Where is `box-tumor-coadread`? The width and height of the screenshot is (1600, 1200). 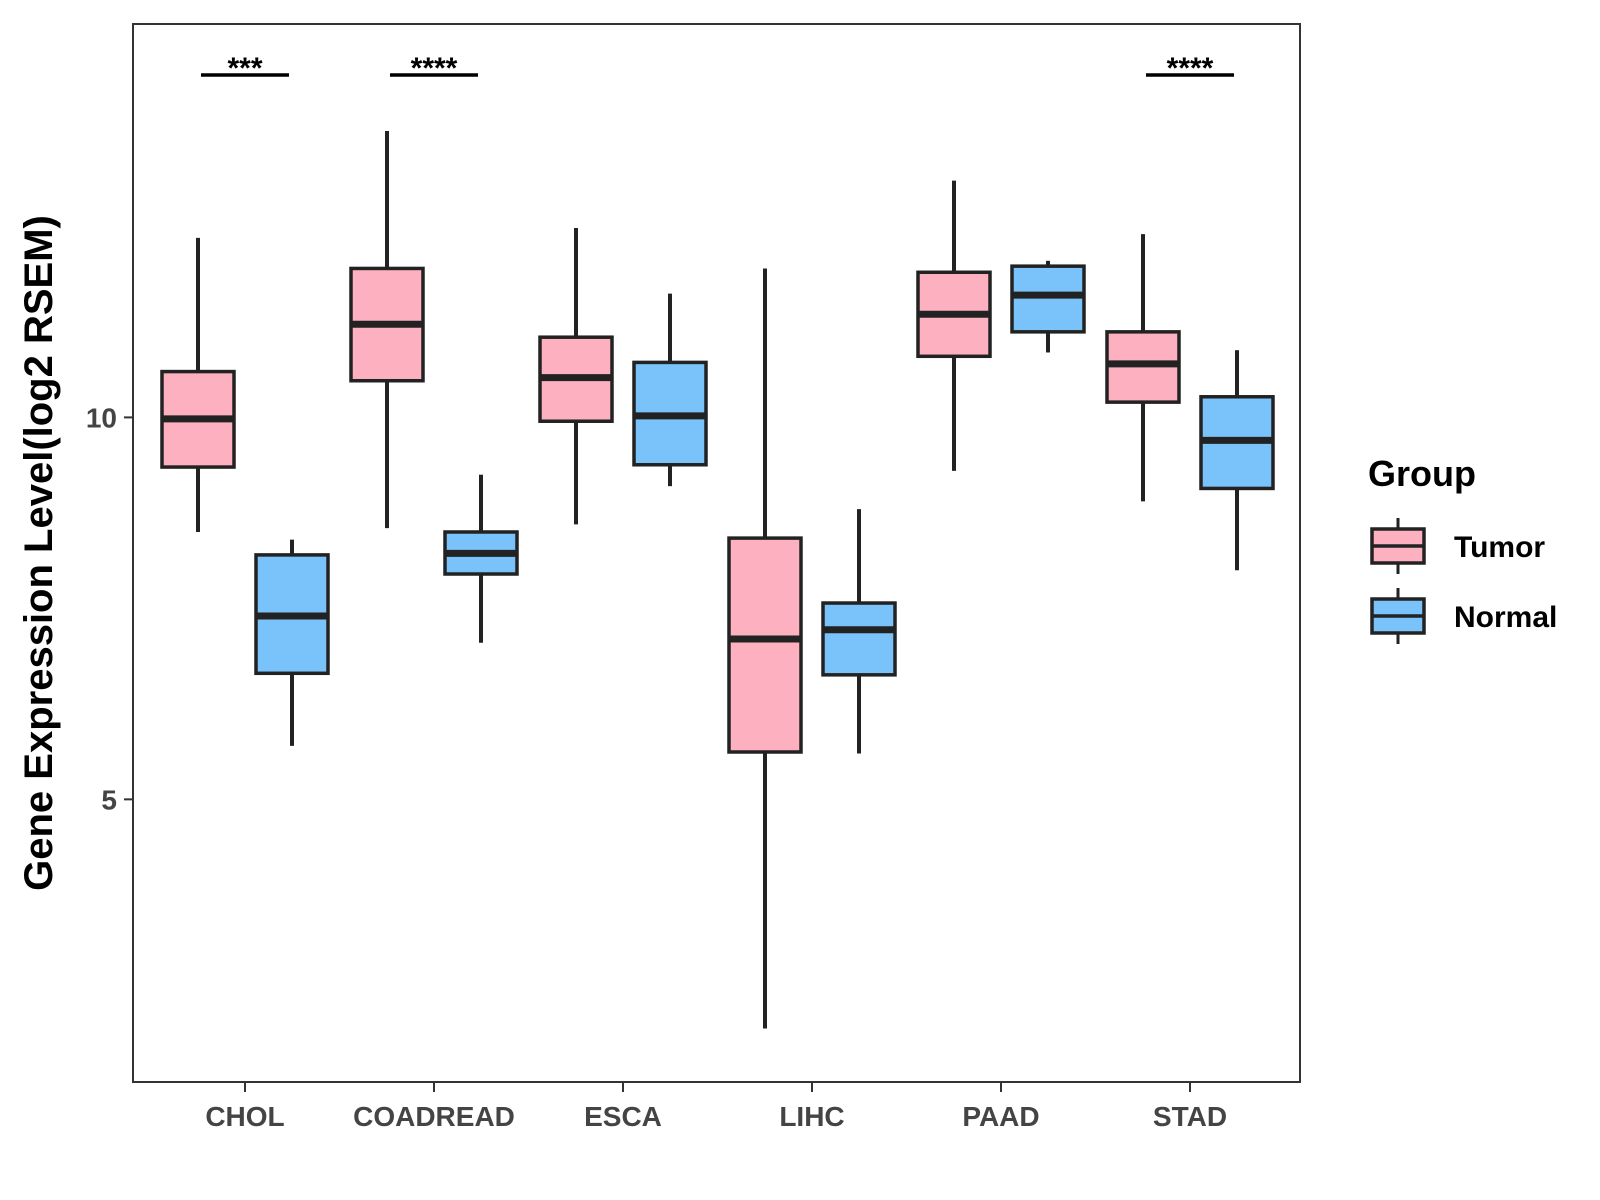 box-tumor-coadread is located at coordinates (387, 329).